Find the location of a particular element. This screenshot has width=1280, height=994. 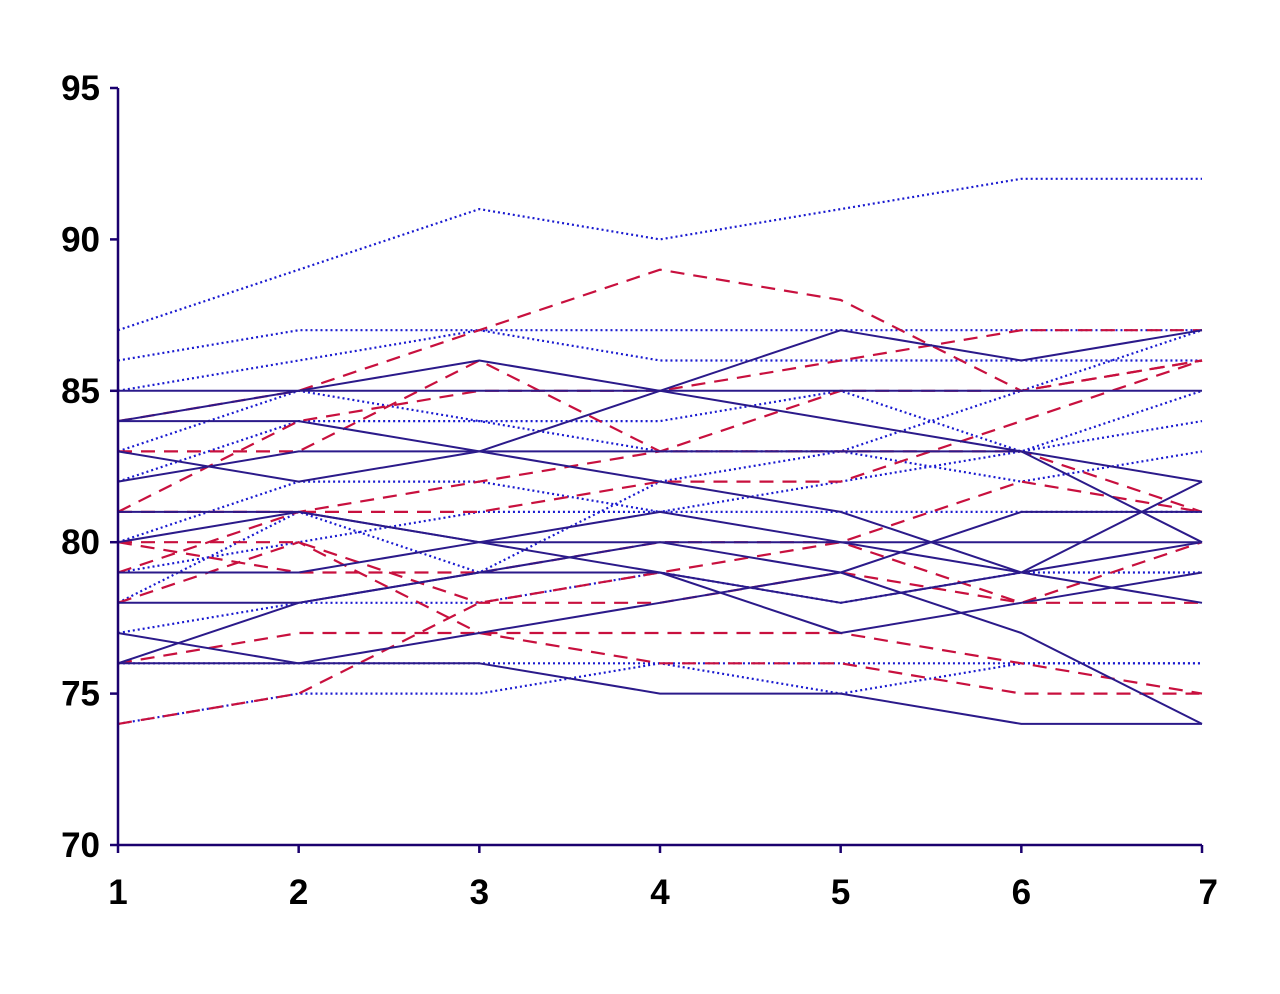

x-tick-label-5: 5 is located at coordinates (840, 892).